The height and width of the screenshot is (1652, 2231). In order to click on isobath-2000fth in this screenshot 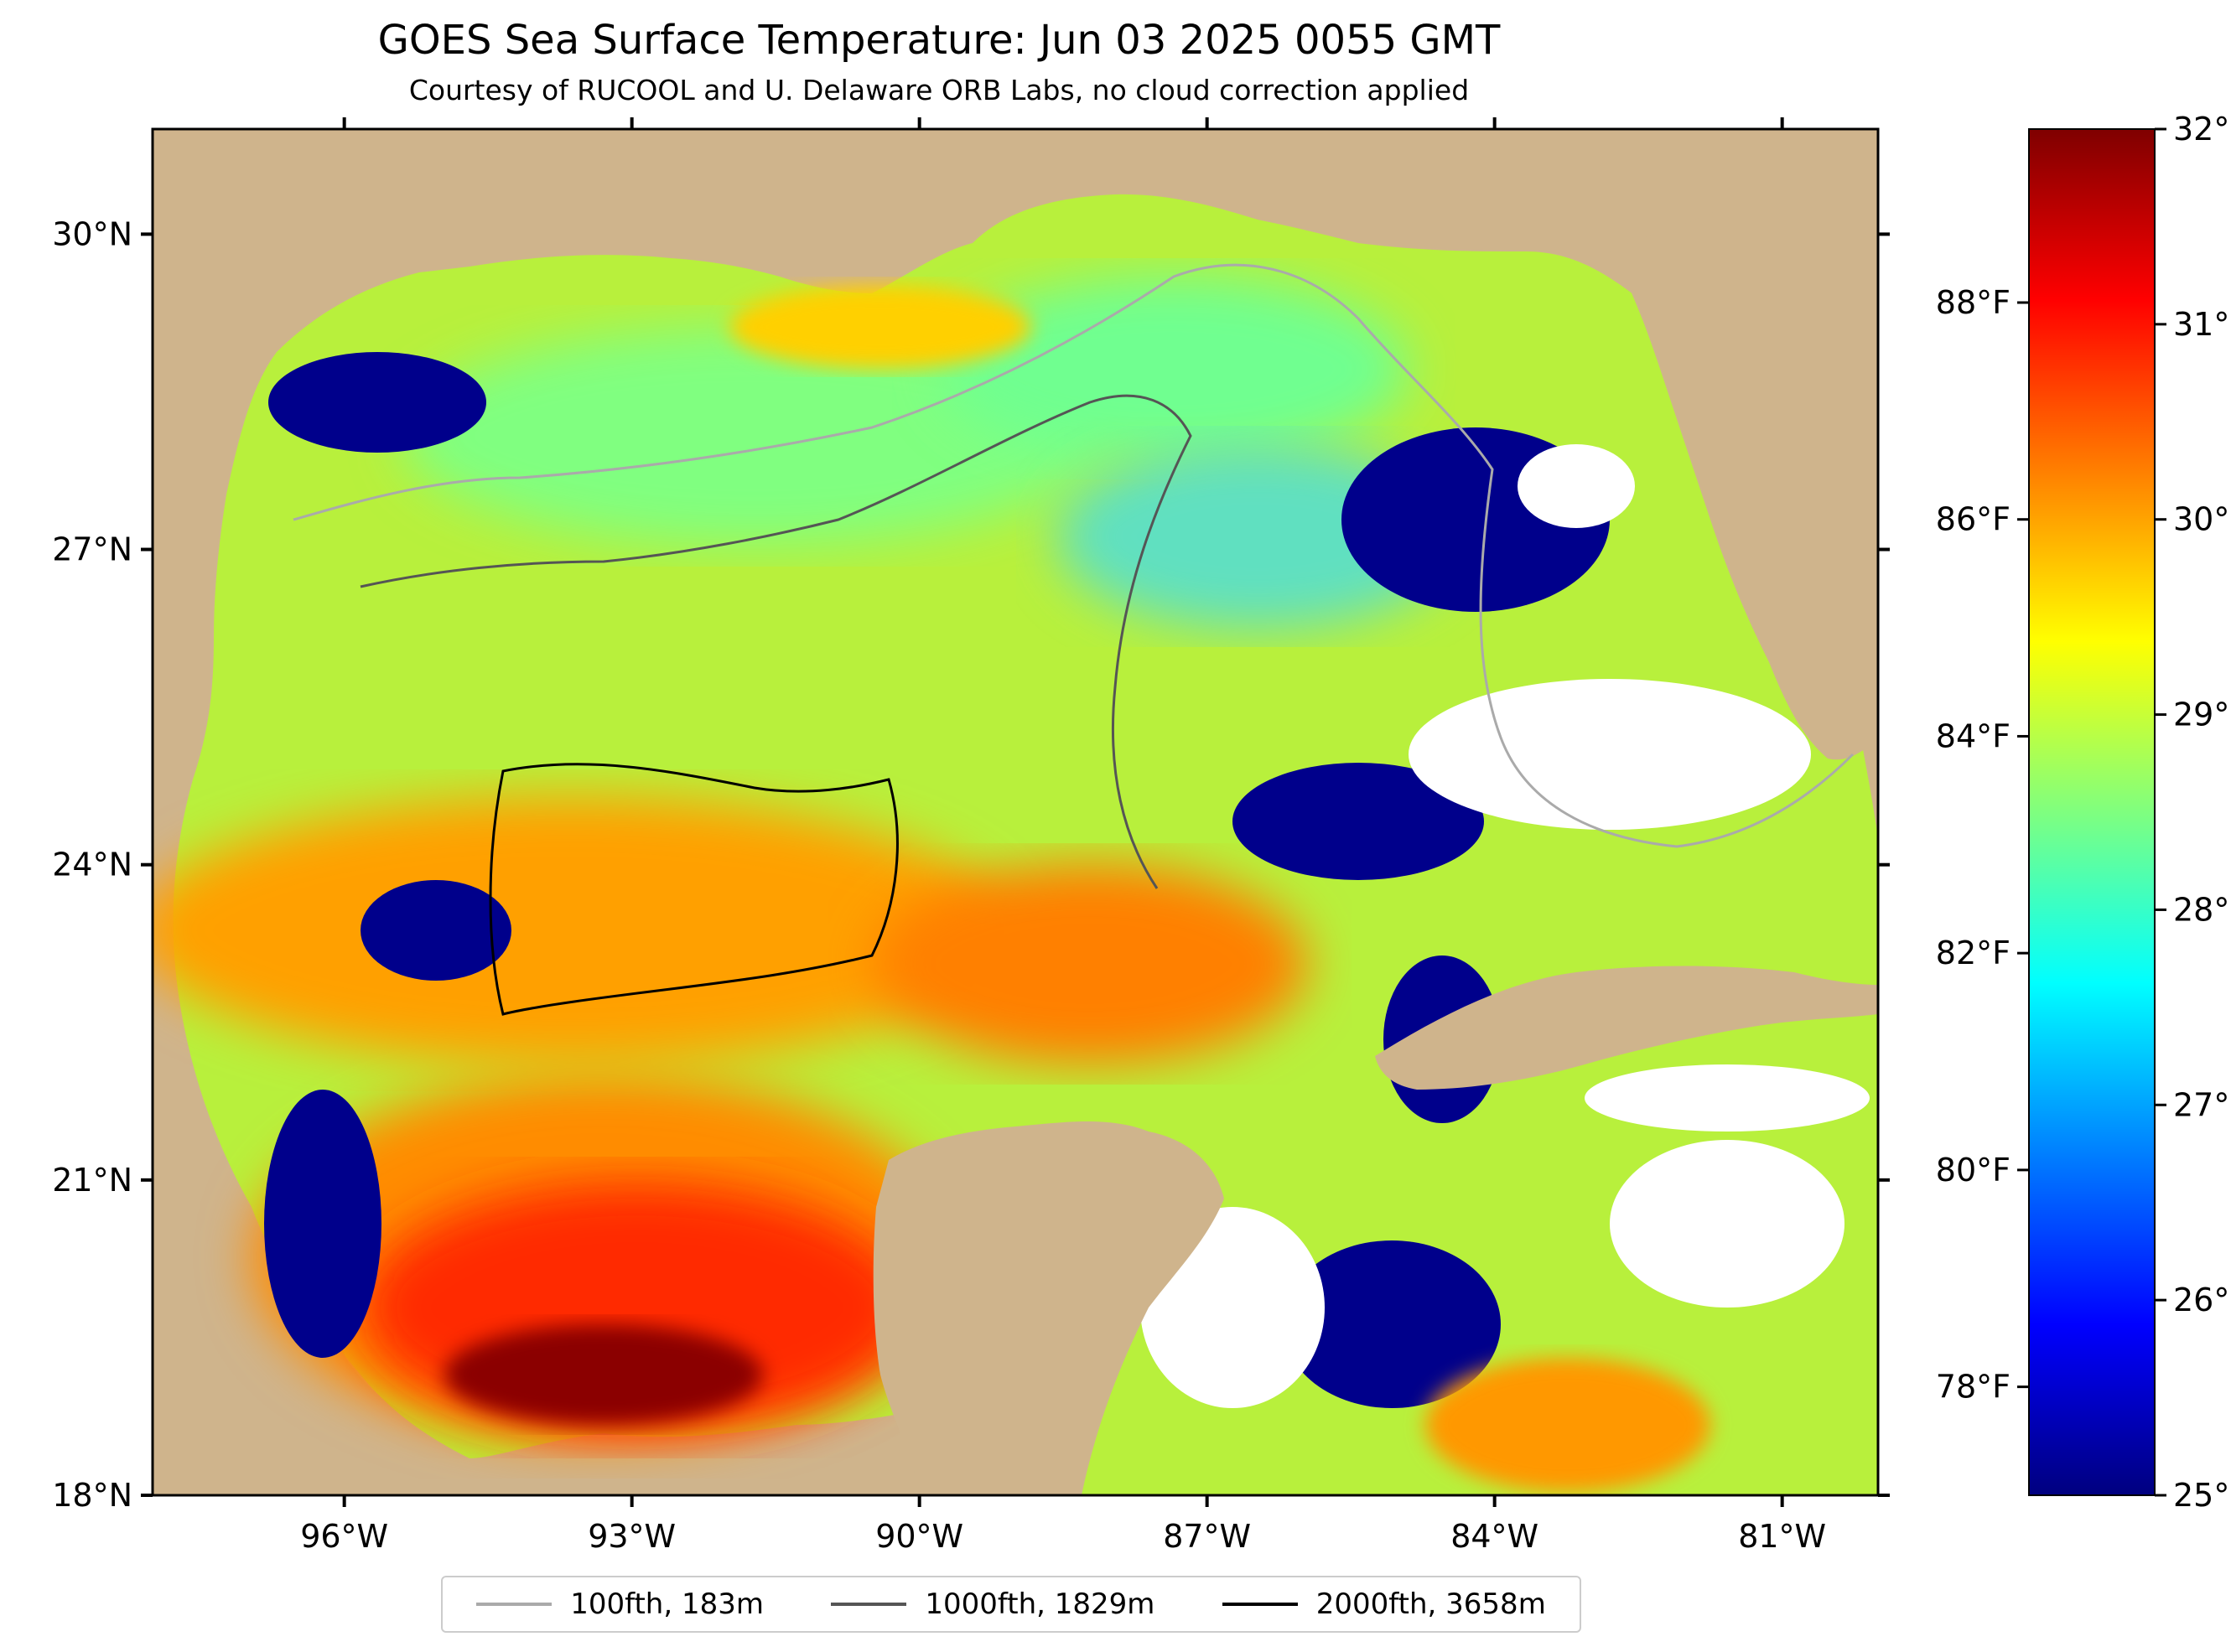, I will do `click(694, 889)`.